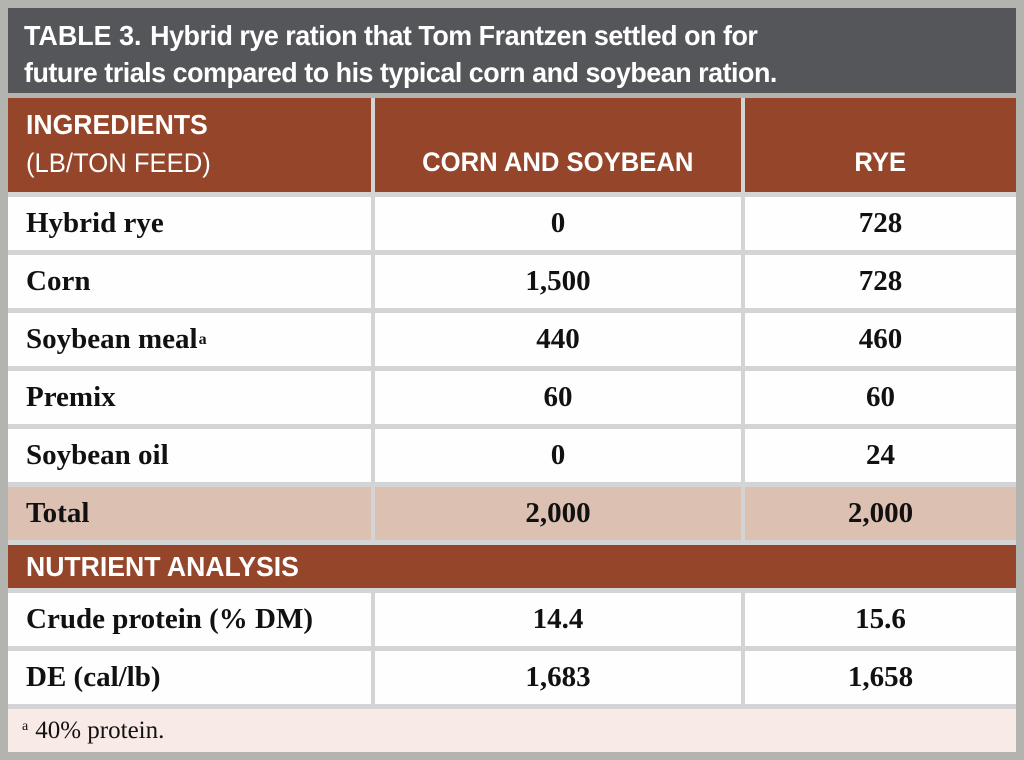 The width and height of the screenshot is (1024, 760). I want to click on header-ingredients-title: INGREDIENTS, so click(195, 125).